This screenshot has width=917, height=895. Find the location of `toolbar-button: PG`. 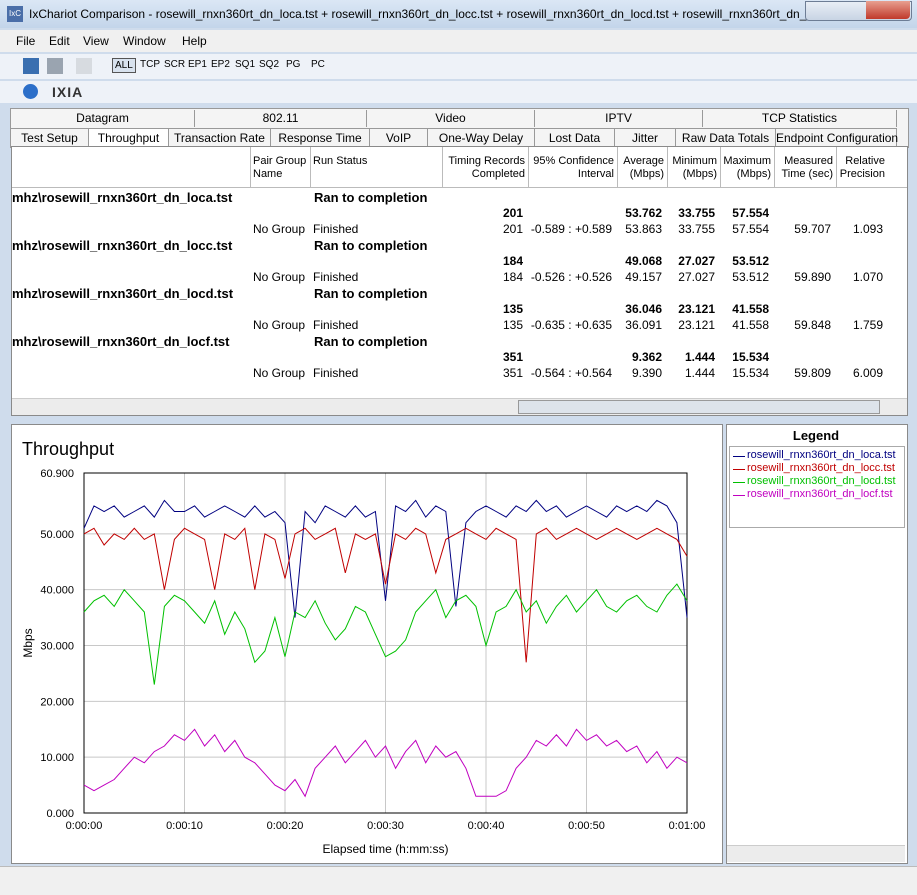

toolbar-button: PG is located at coordinates (293, 64).